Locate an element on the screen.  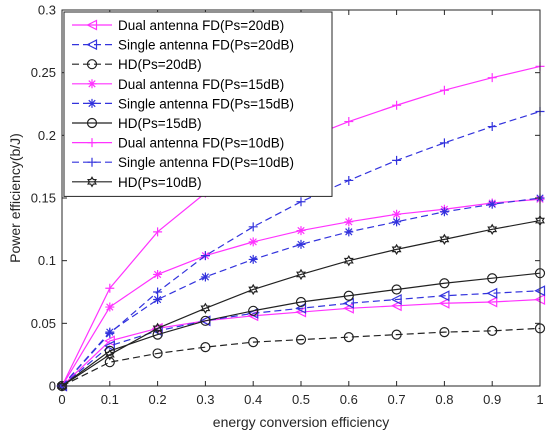
y-axis-label: Power efficiency(b/J) is located at coordinates (15, 198).